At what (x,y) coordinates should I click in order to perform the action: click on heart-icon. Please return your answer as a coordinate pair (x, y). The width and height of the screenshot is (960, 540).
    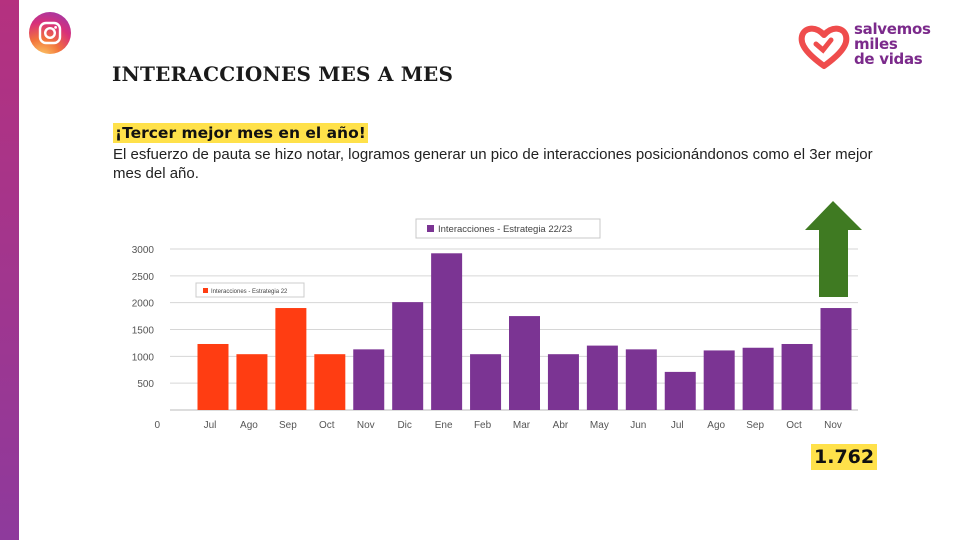
    Looking at the image, I should click on (824, 47).